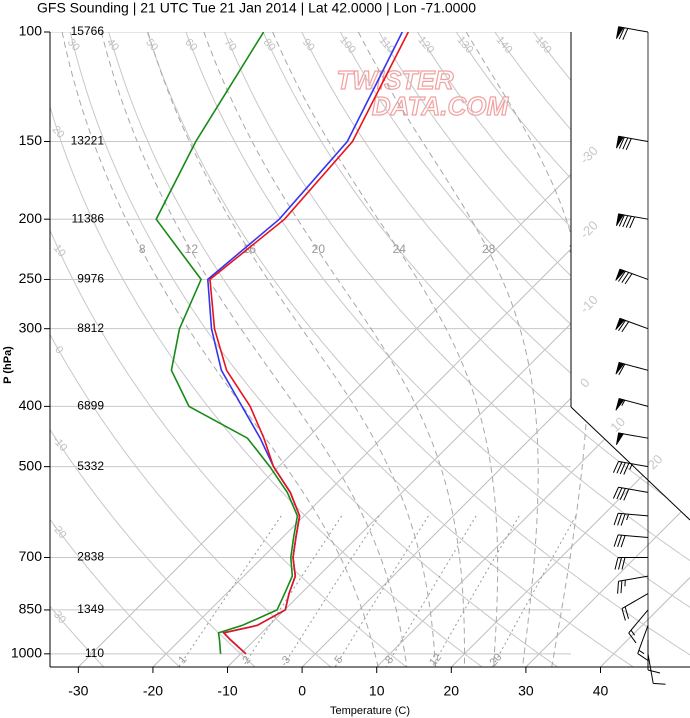 The width and height of the screenshot is (690, 718). What do you see at coordinates (8, 365) in the screenshot?
I see `y-axis-label: P (hPa)` at bounding box center [8, 365].